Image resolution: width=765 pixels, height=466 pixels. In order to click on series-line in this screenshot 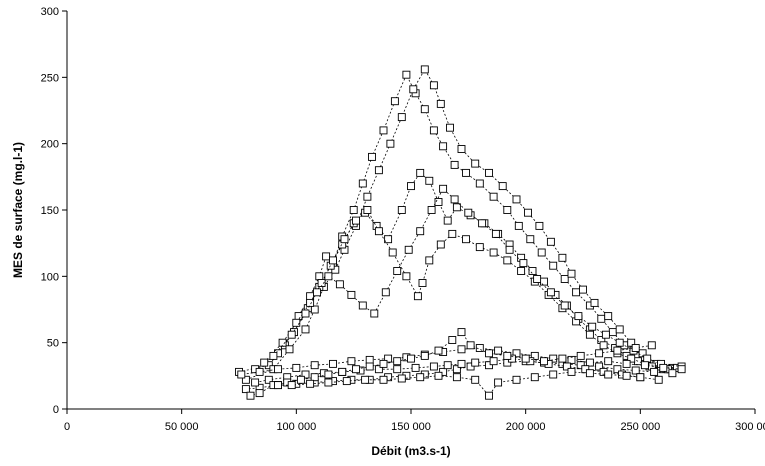, I will do `click(459, 384)`.